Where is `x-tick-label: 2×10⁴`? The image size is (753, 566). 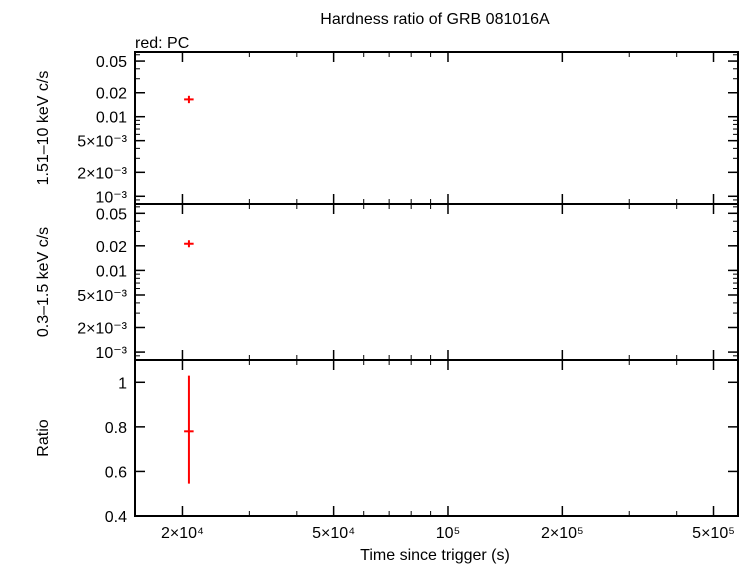
x-tick-label: 2×10⁴ is located at coordinates (182, 533).